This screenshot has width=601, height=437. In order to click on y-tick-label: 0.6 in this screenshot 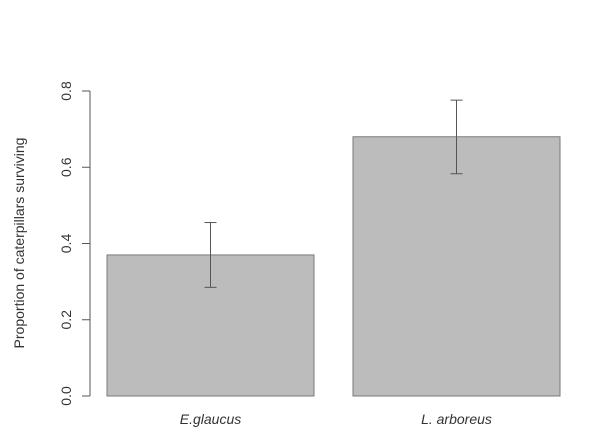, I will do `click(66, 167)`.